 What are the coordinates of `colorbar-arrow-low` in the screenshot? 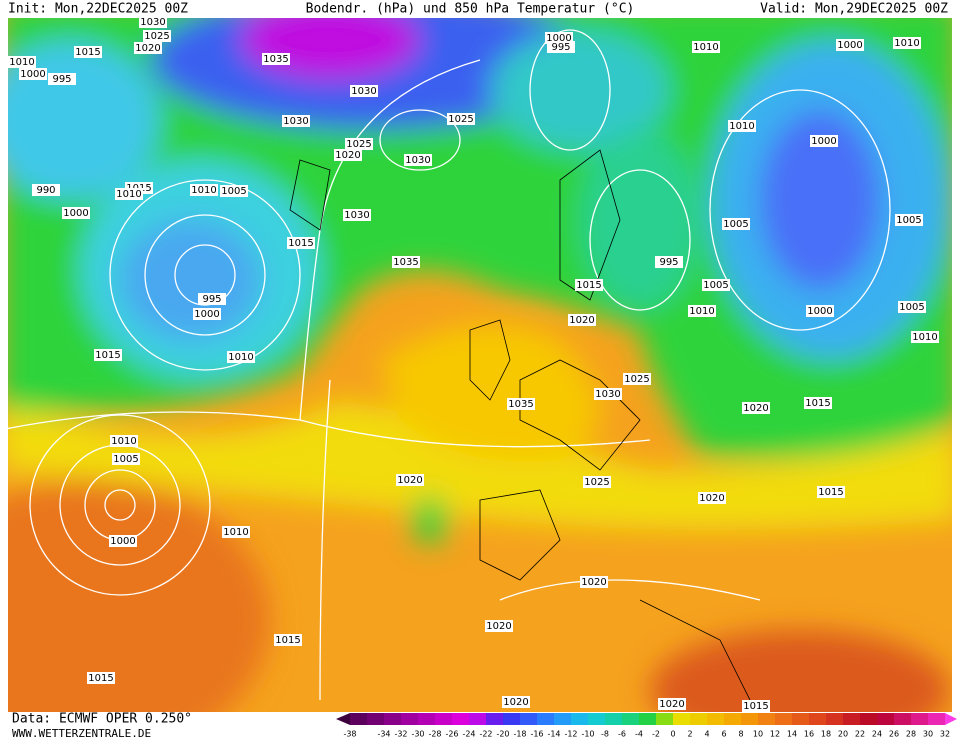 It's located at (343, 719).